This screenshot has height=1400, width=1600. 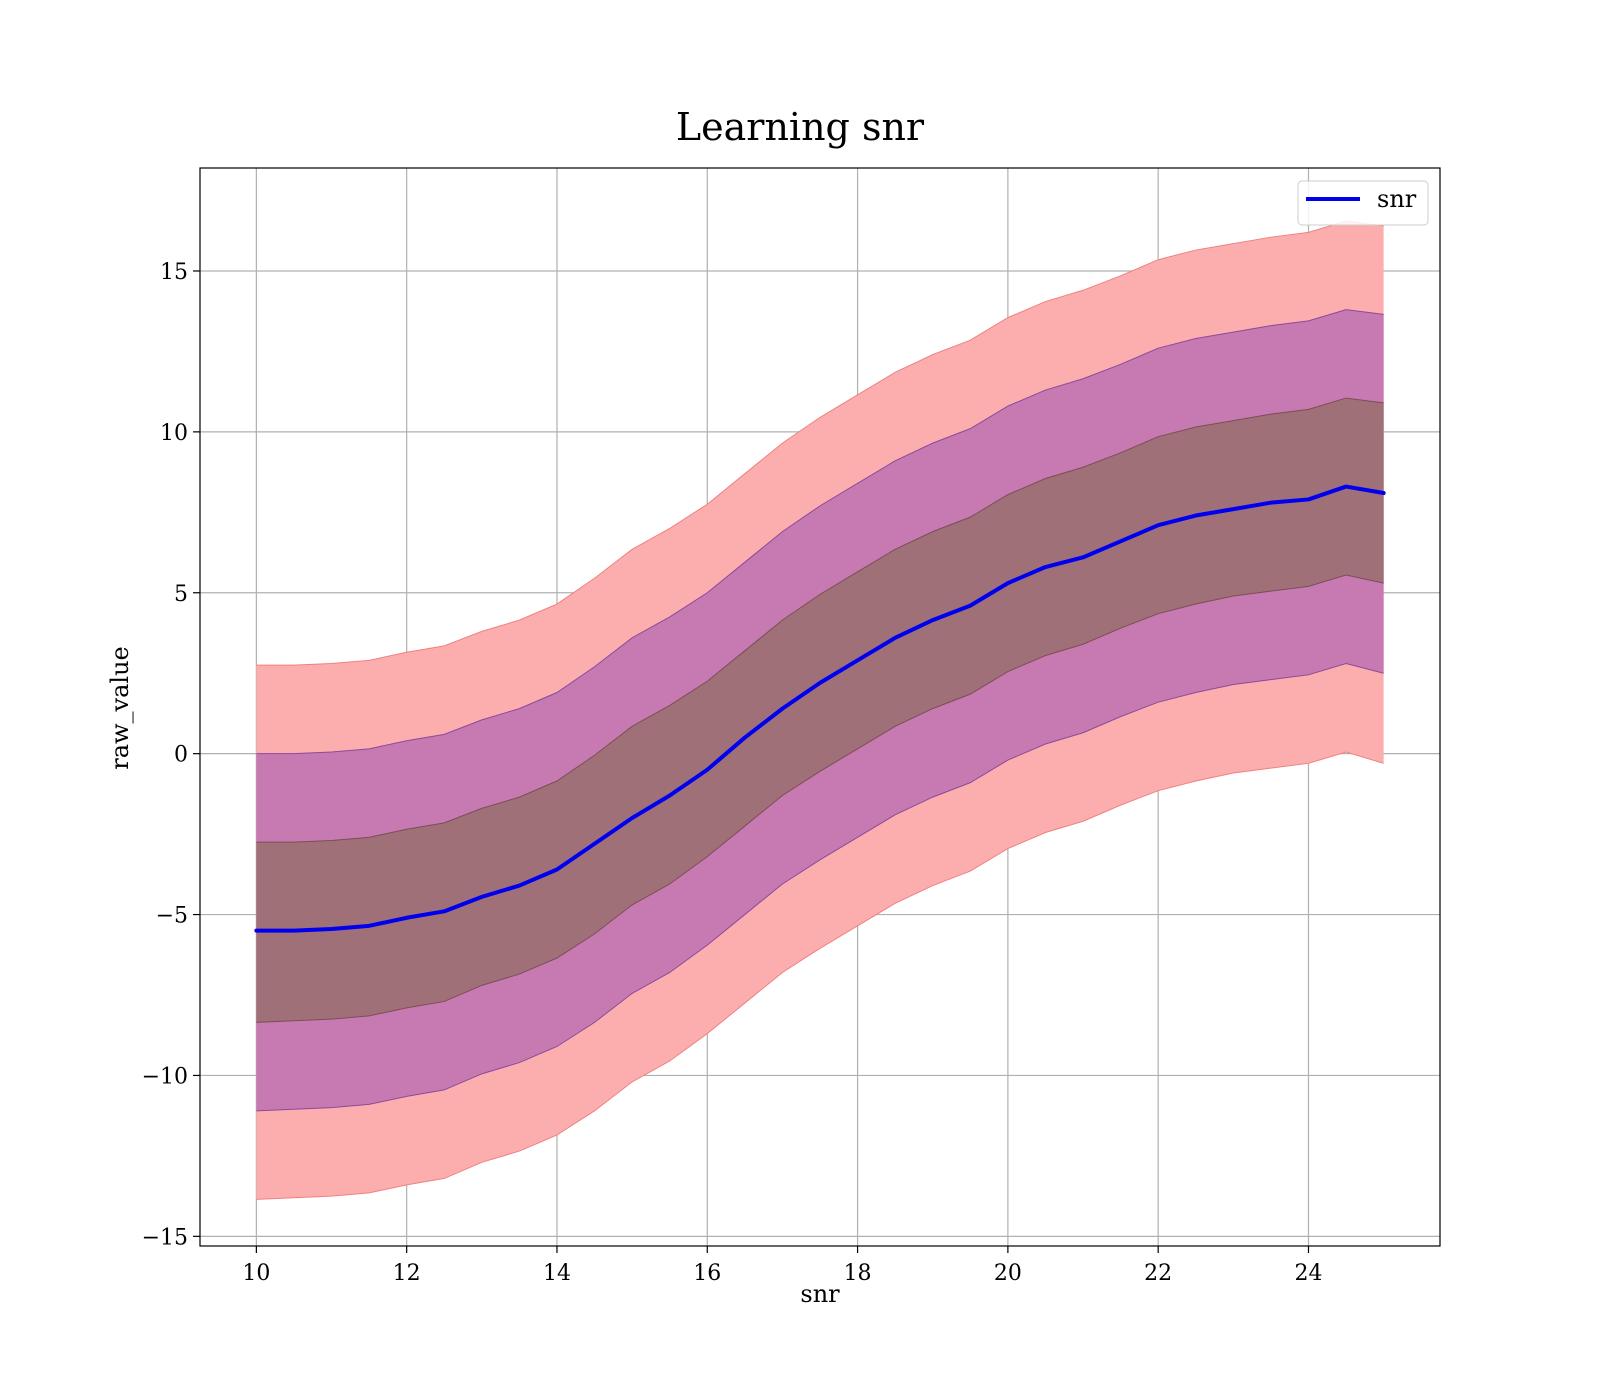 What do you see at coordinates (181, 755) in the screenshot?
I see `y-tick-label: 0` at bounding box center [181, 755].